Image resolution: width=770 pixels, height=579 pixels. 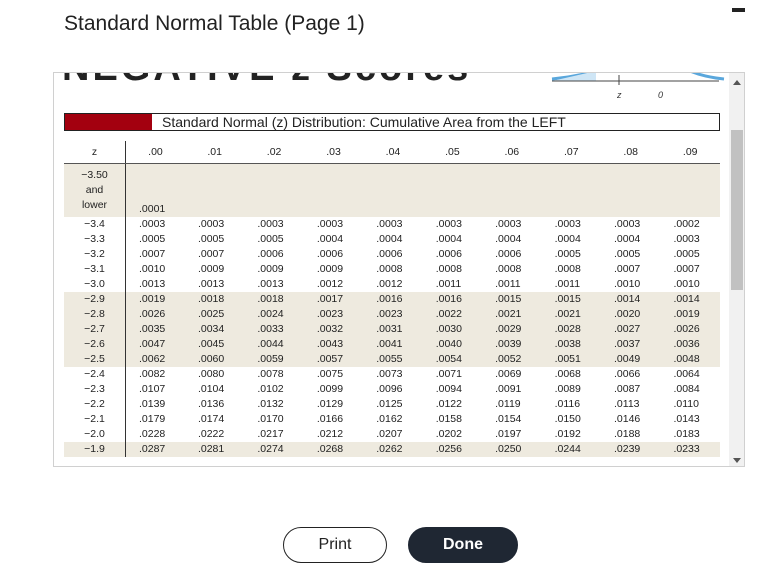 I want to click on cell: .0158, so click(x=448, y=419).